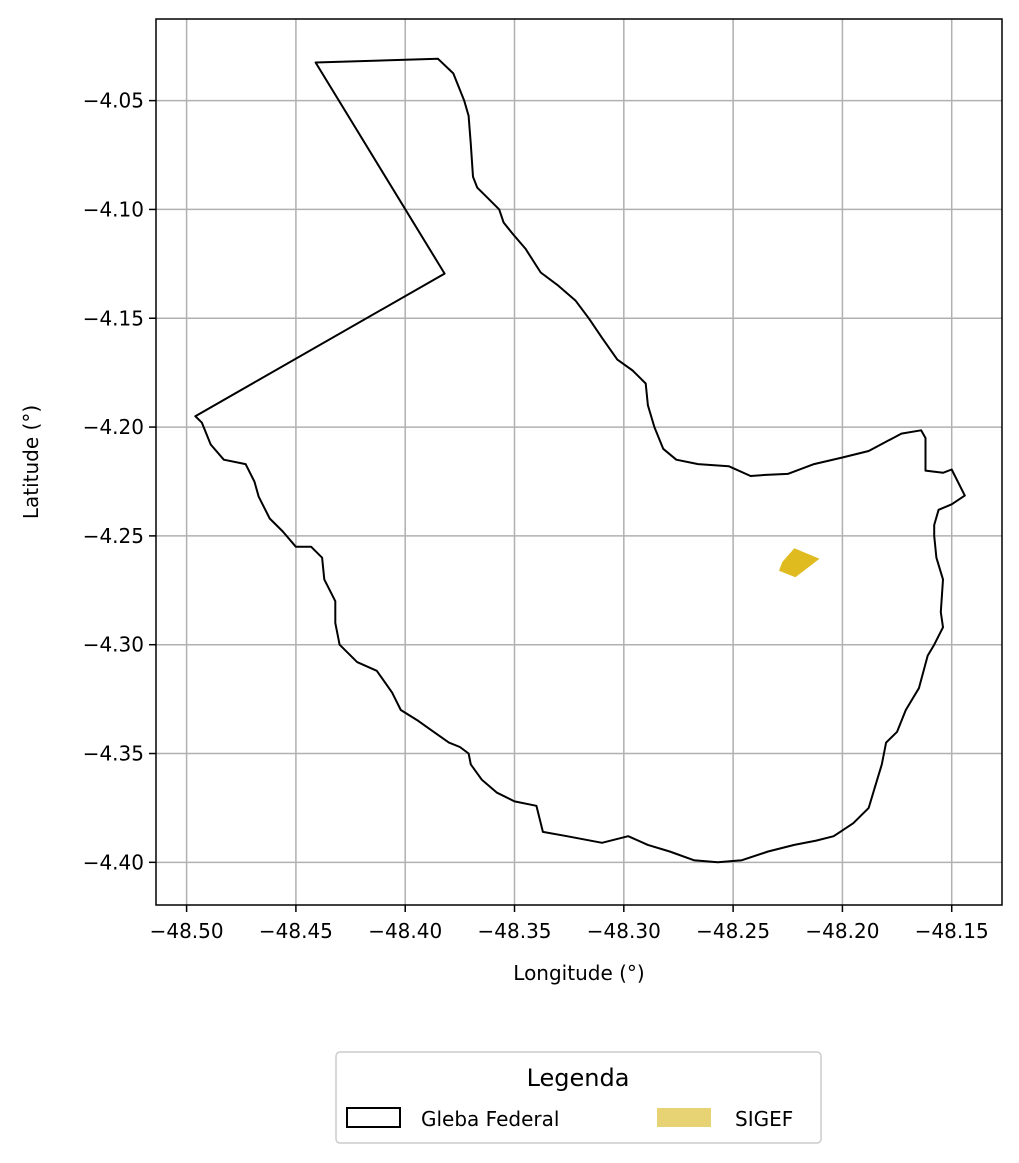 The width and height of the screenshot is (1019, 1163). Describe the element at coordinates (842, 931) in the screenshot. I see `x-tick-label: −48.20` at that location.